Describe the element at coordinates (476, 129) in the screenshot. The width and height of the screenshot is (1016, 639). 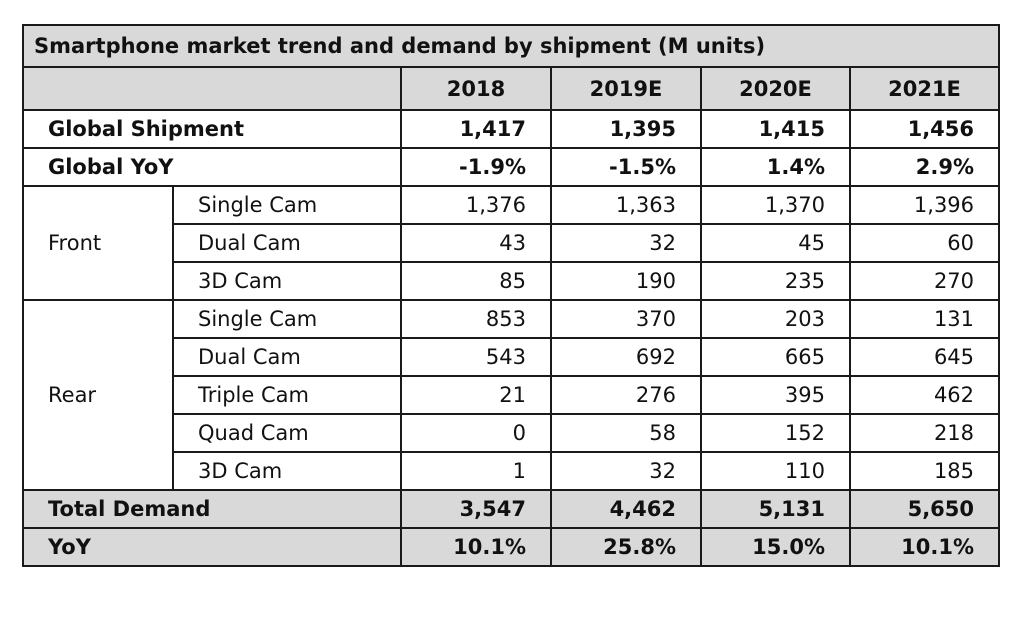
I see `table-cell: 1,417` at that location.